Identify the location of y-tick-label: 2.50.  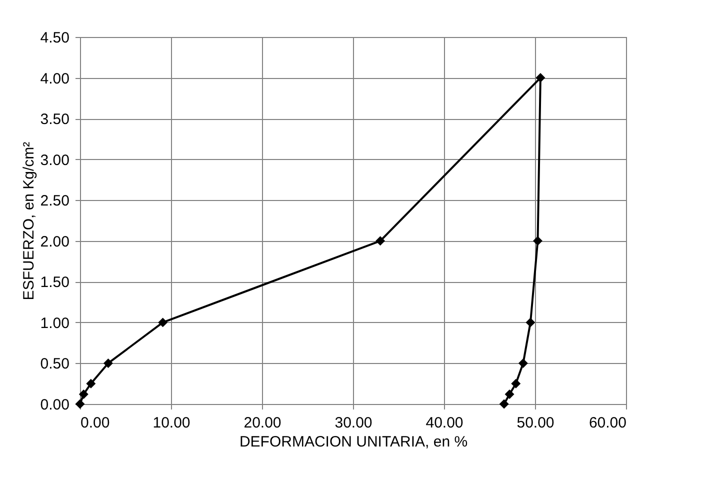
(55, 201).